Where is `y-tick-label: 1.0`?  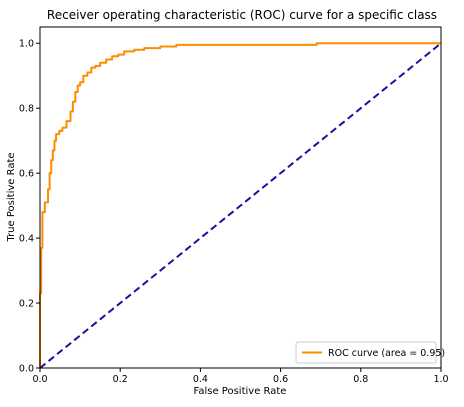 y-tick-label: 1.0 is located at coordinates (26, 44).